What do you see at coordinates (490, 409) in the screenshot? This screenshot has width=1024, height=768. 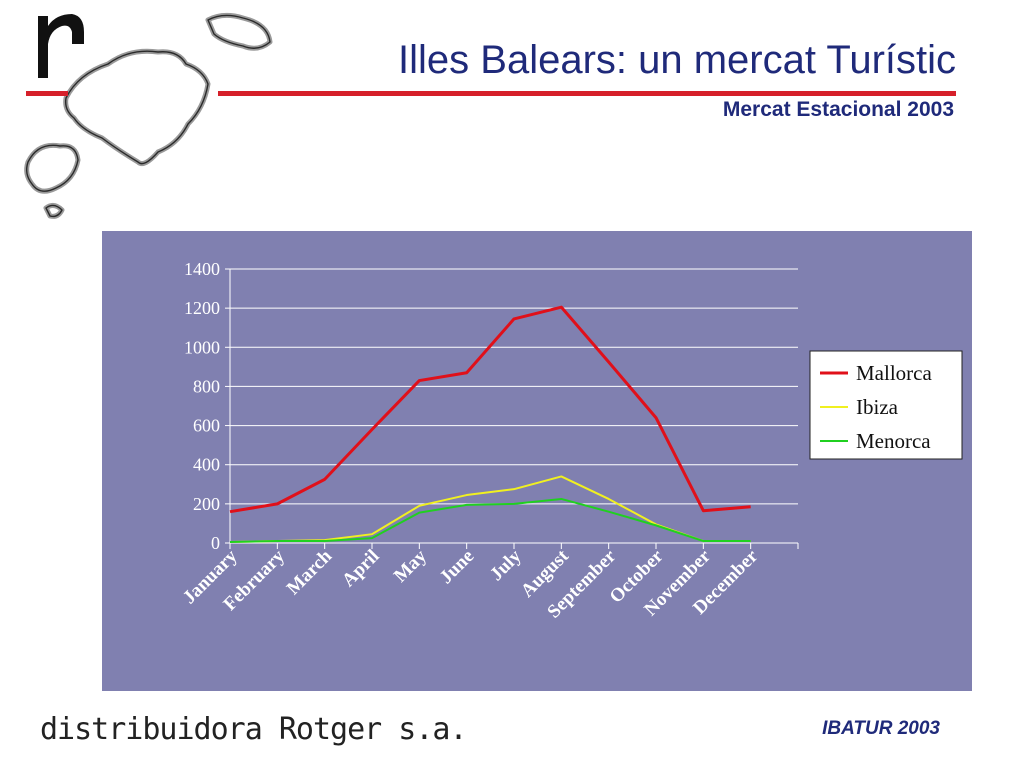 I see `series-line-mallorca` at bounding box center [490, 409].